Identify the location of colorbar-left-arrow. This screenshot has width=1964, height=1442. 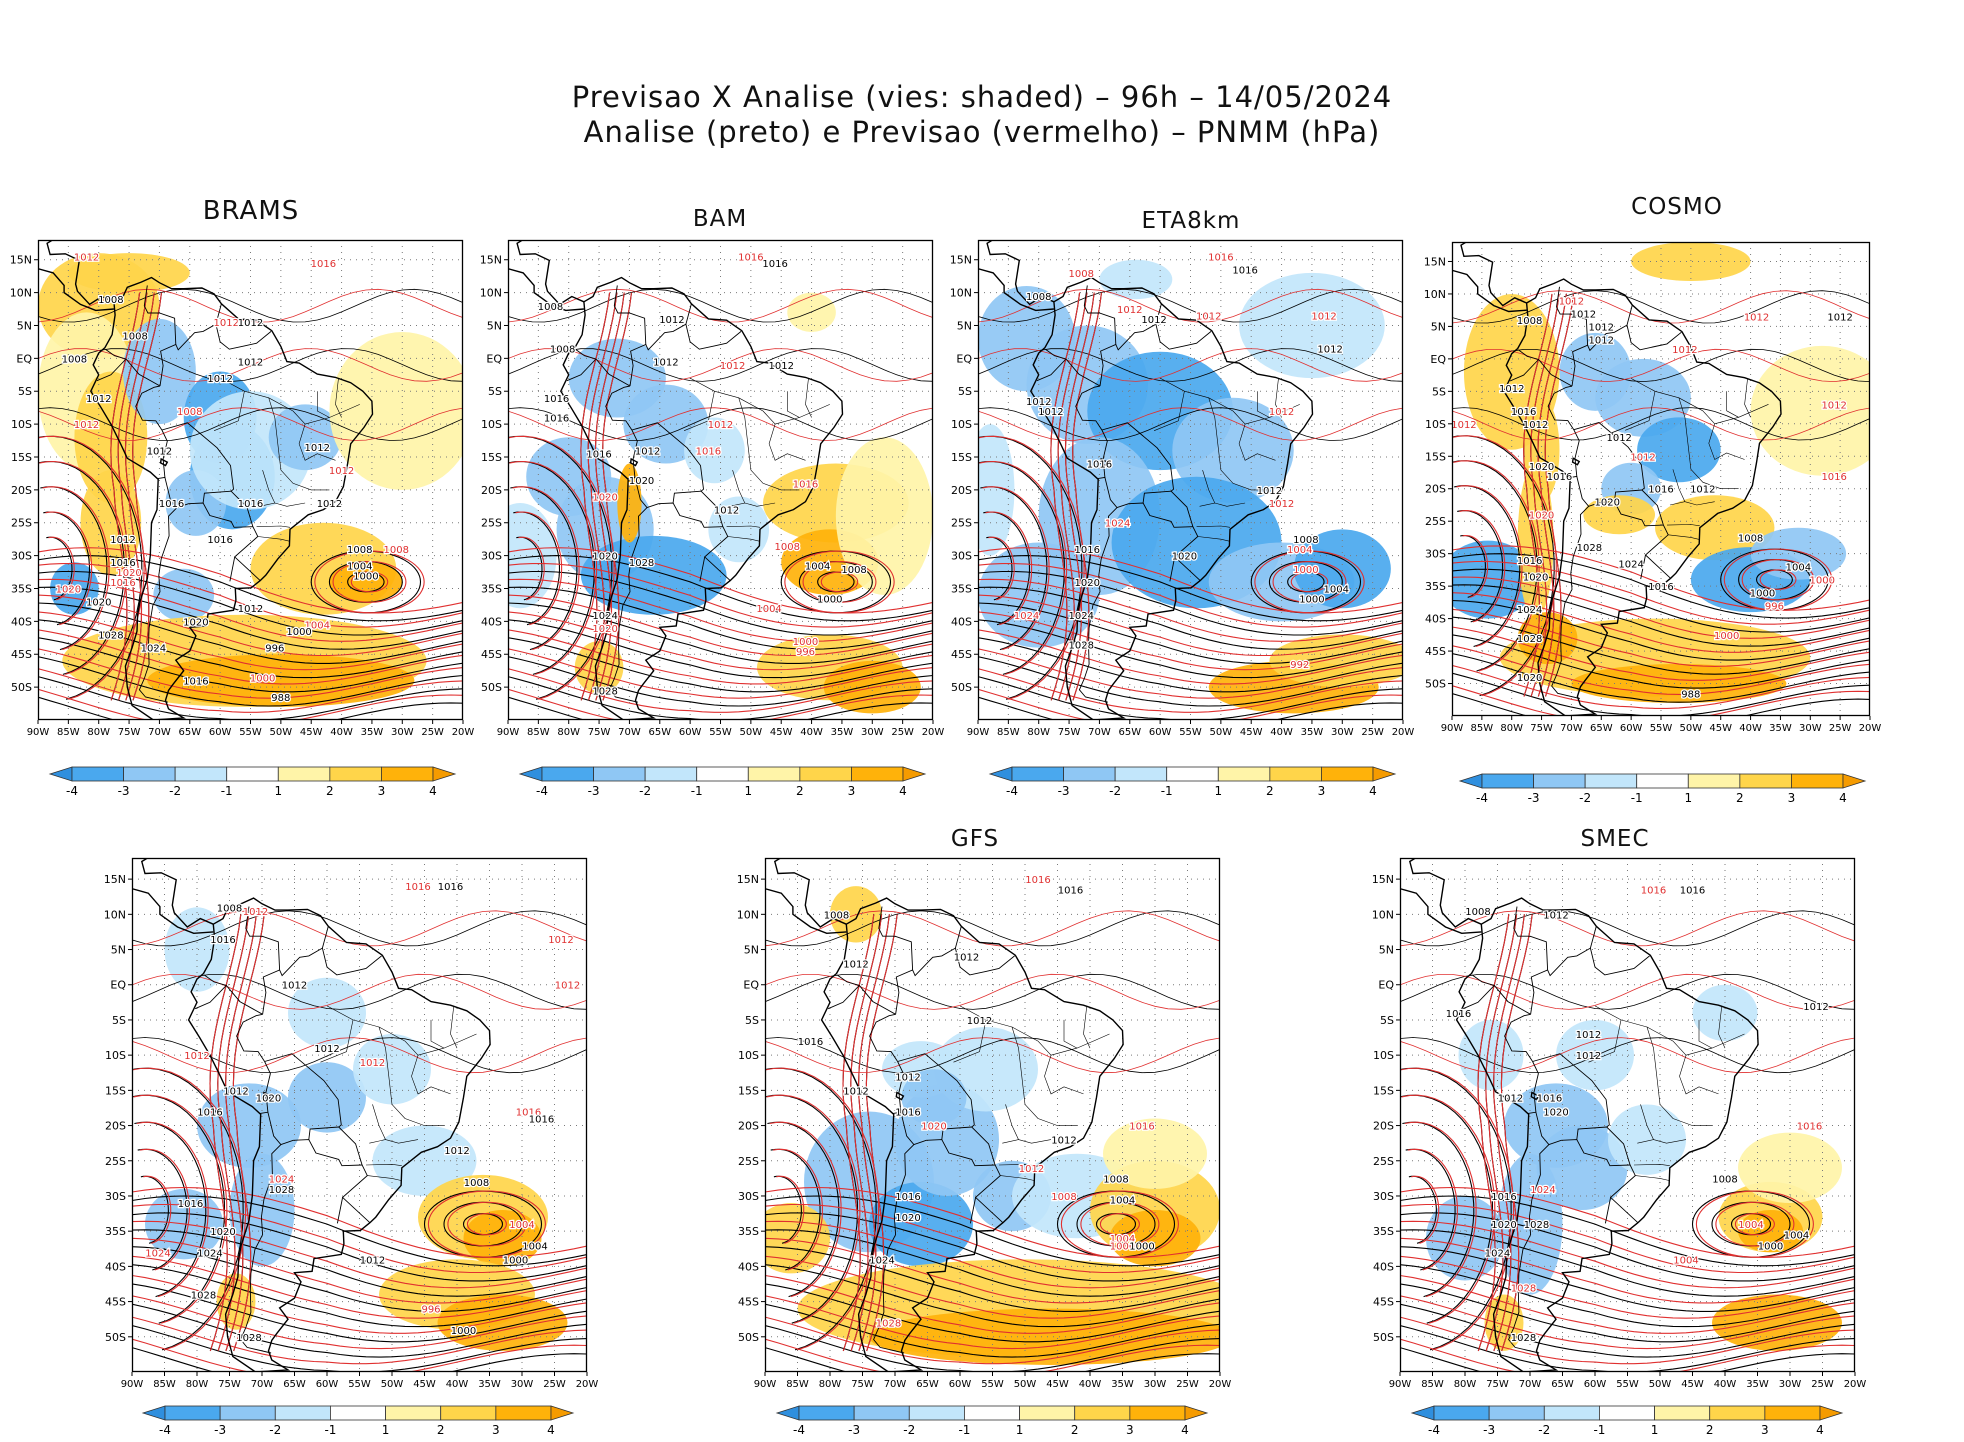
(1422, 1413).